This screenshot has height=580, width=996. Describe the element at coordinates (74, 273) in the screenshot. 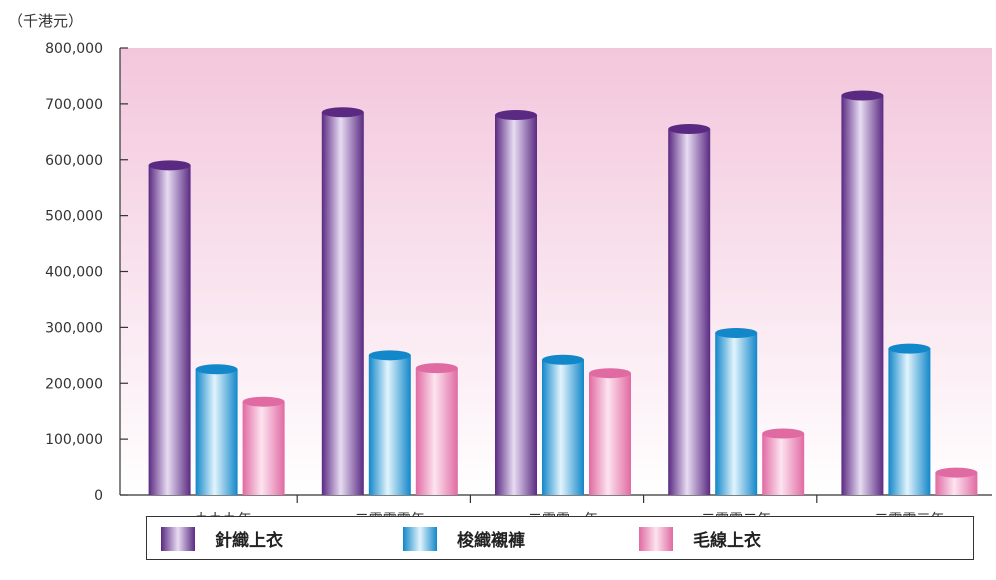

I see `y-tick-label: 400,000` at that location.